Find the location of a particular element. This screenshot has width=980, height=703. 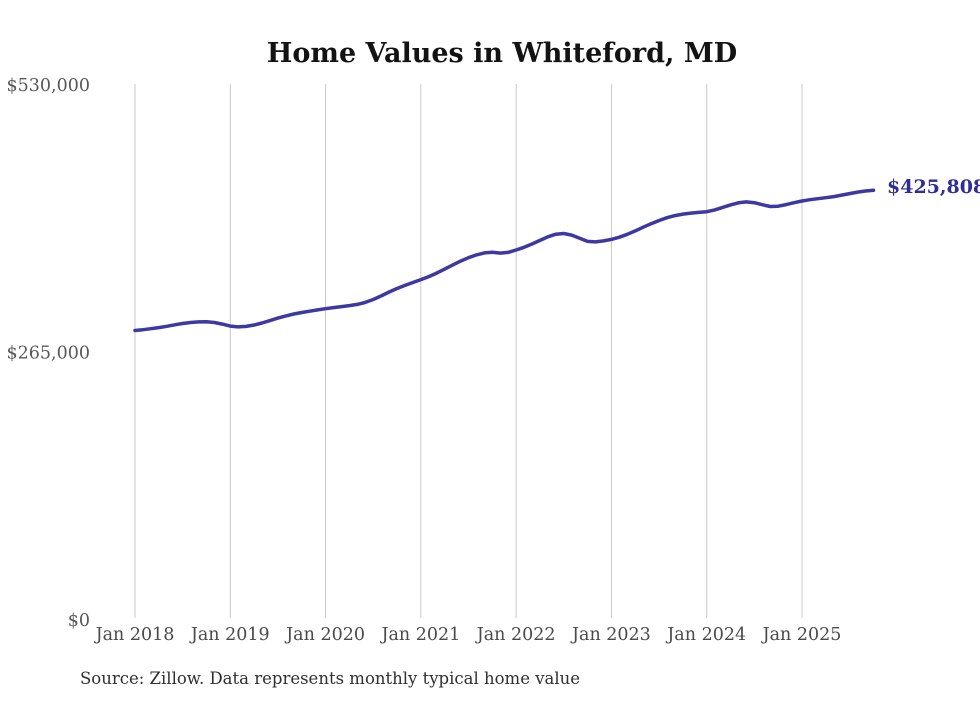

x-tick-label: Jan 2020 is located at coordinates (324, 635).